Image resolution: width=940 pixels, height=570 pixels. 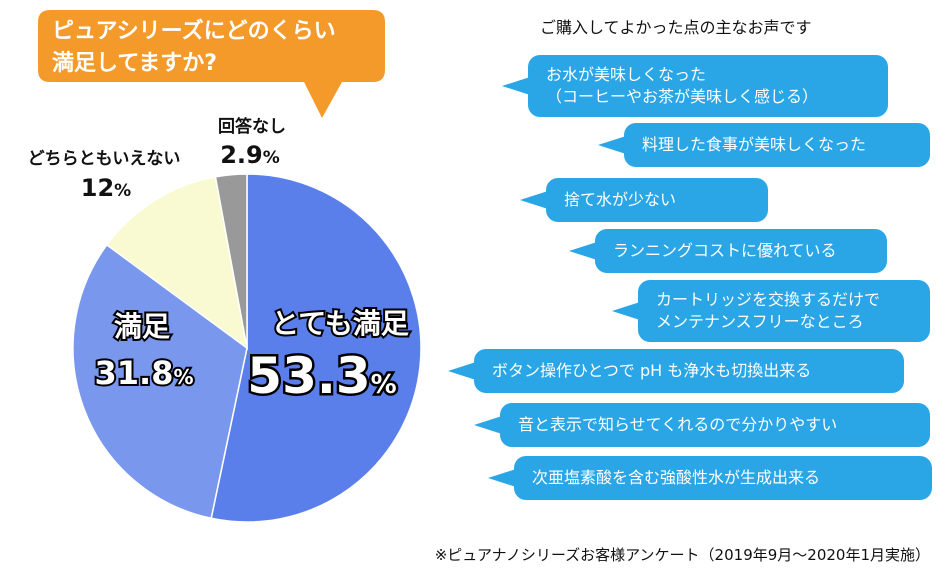 I want to click on value-neutral: 12%, so click(x=106, y=188).